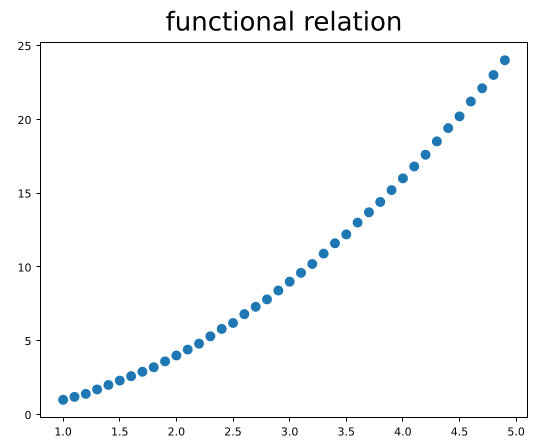 The image size is (543, 447). I want to click on x-tick-label: 2.5, so click(233, 432).